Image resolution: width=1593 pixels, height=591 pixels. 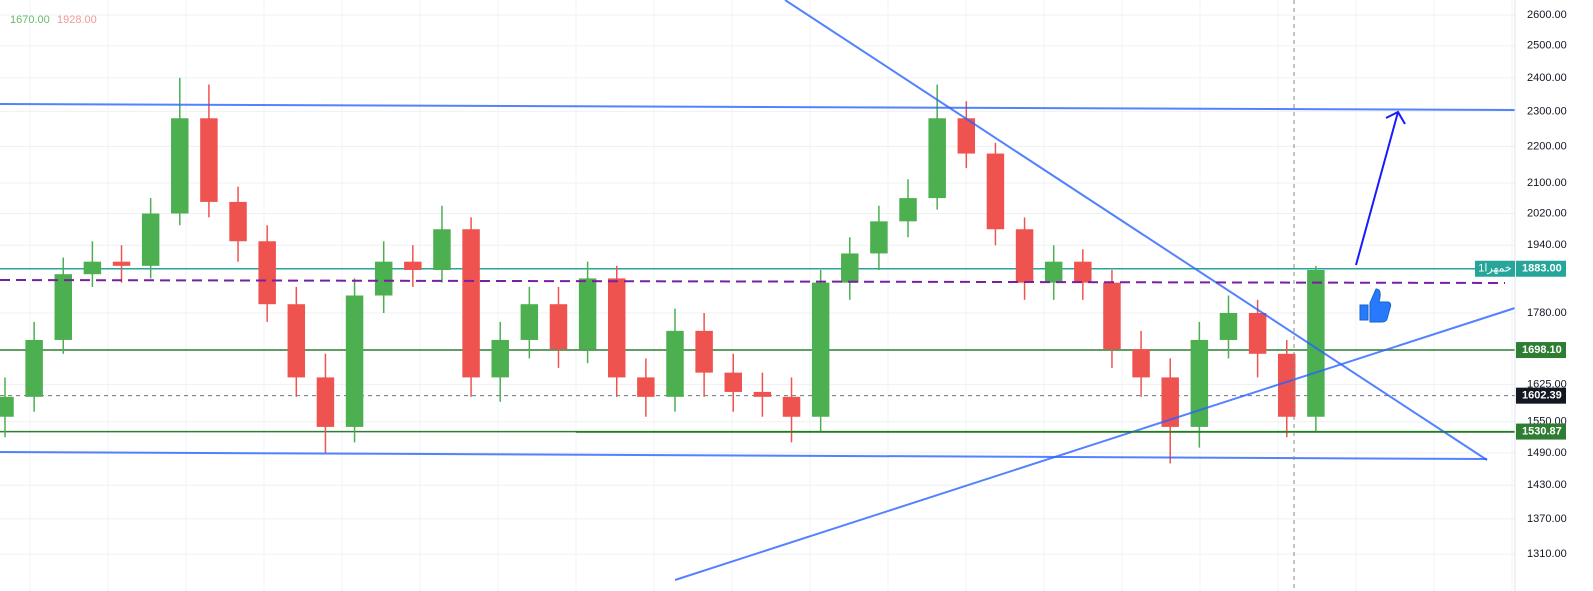 What do you see at coordinates (753, 281) in the screenshot?
I see `dashed-line` at bounding box center [753, 281].